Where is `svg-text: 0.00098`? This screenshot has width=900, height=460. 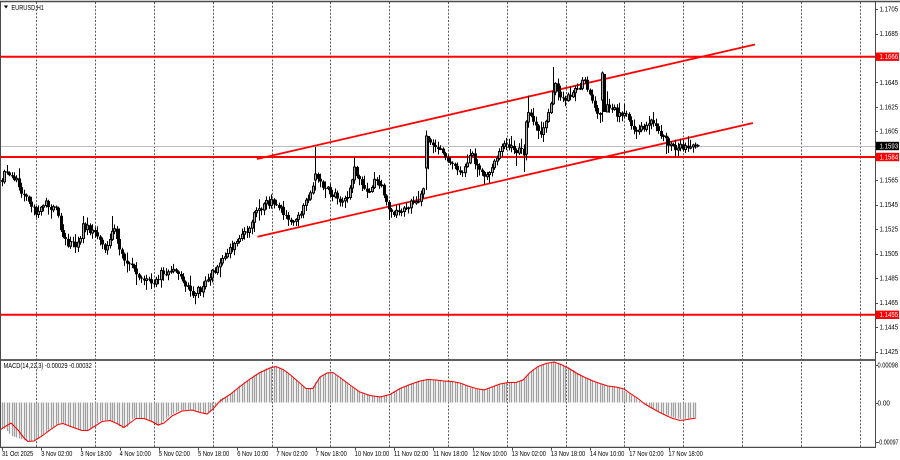 svg-text: 0.00098 is located at coordinates (888, 366).